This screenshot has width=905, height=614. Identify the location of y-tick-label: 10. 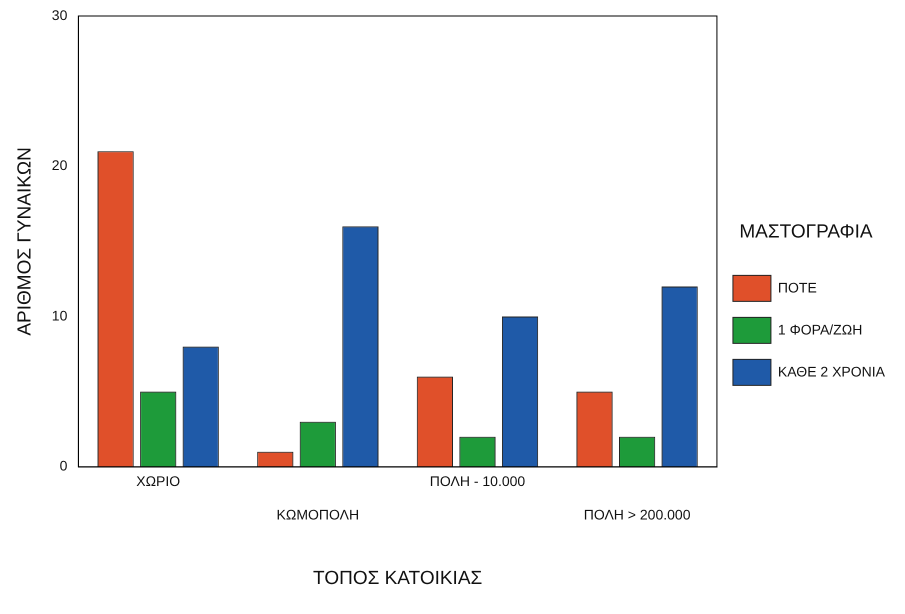
(60, 315).